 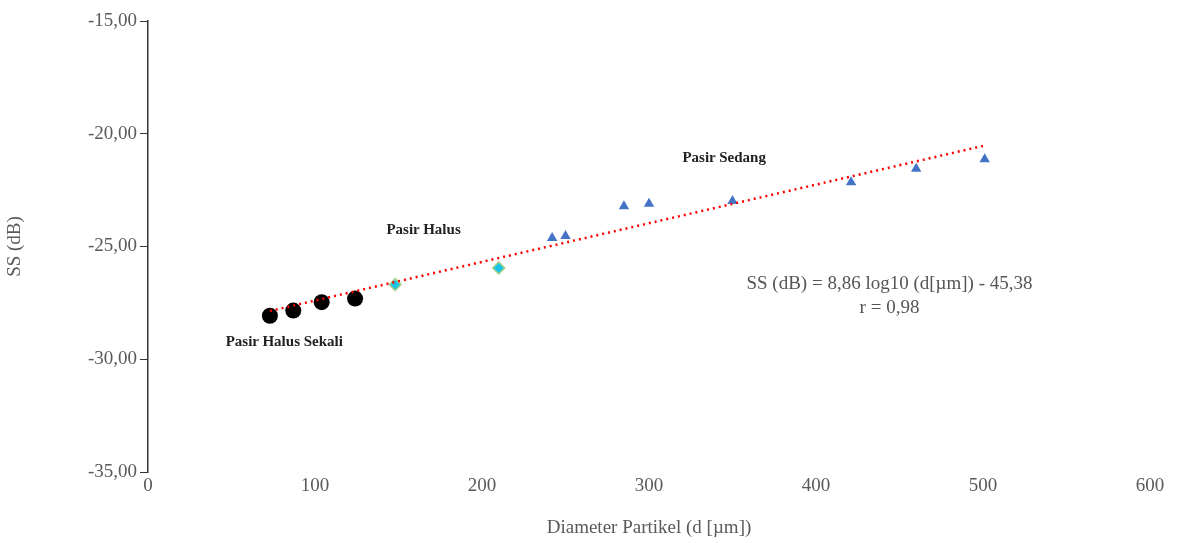 I want to click on x-tick-label: 300, so click(x=649, y=485).